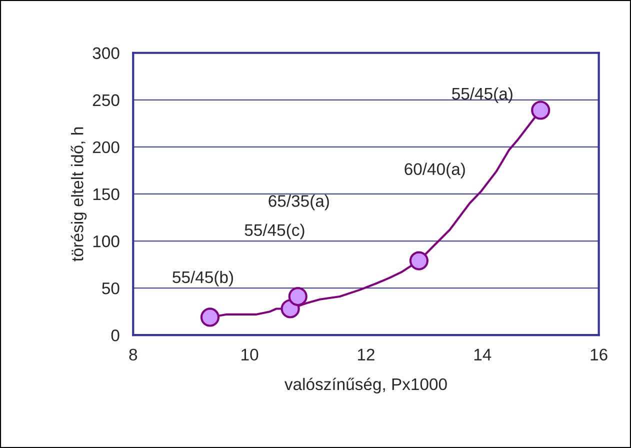 The width and height of the screenshot is (631, 448). Describe the element at coordinates (434, 170) in the screenshot. I see `annotation: 60/40(a)` at that location.